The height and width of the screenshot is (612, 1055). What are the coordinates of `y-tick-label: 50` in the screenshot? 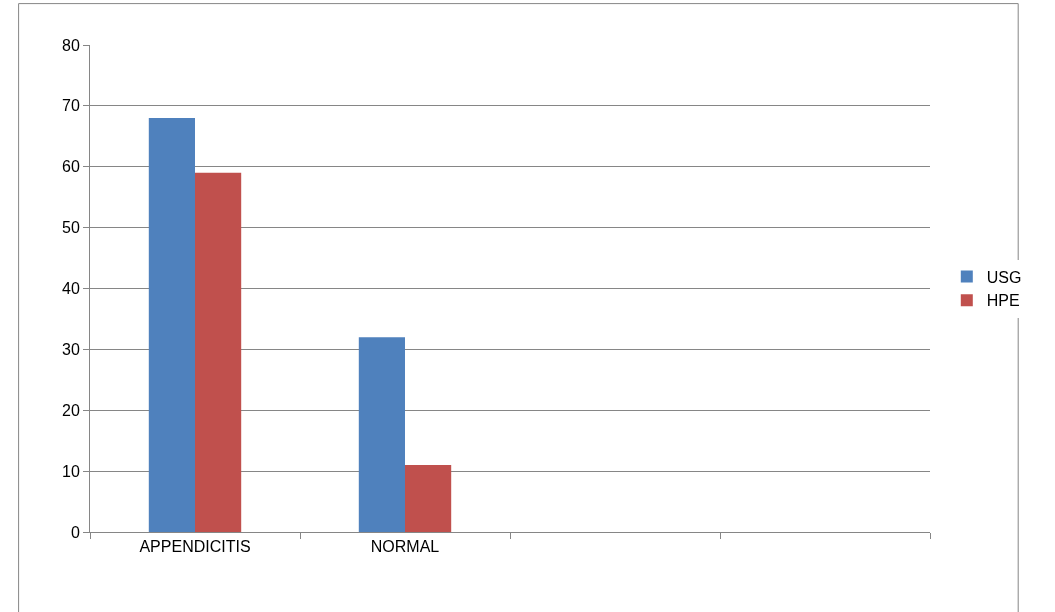 It's located at (71, 228).